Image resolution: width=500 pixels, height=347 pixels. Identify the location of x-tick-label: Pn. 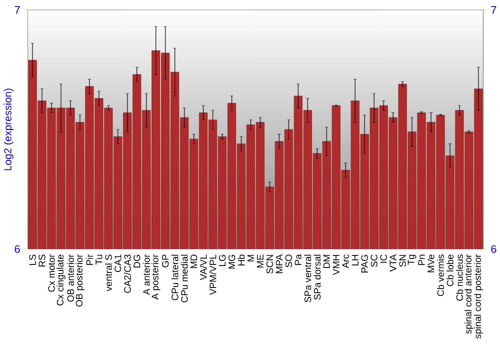
(421, 259).